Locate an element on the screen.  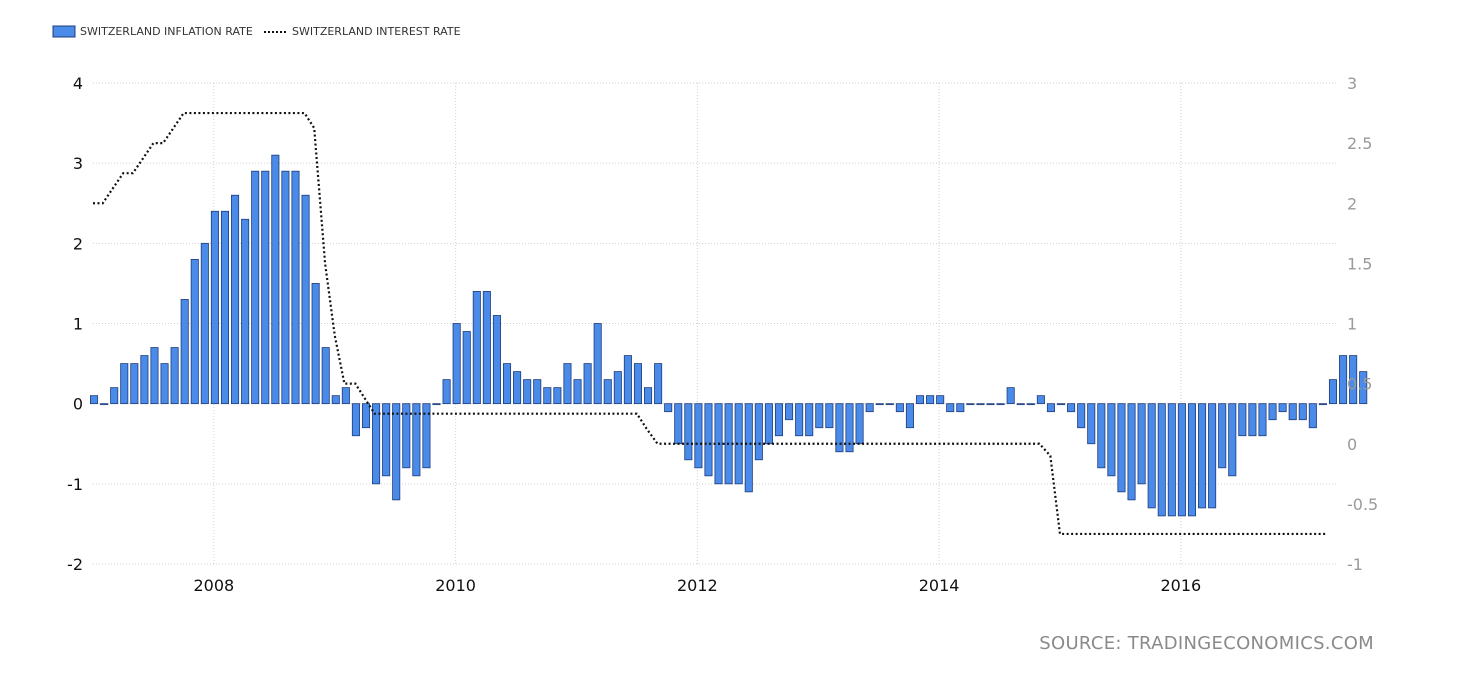
x-axis-tick-label: 2008 is located at coordinates (214, 585).